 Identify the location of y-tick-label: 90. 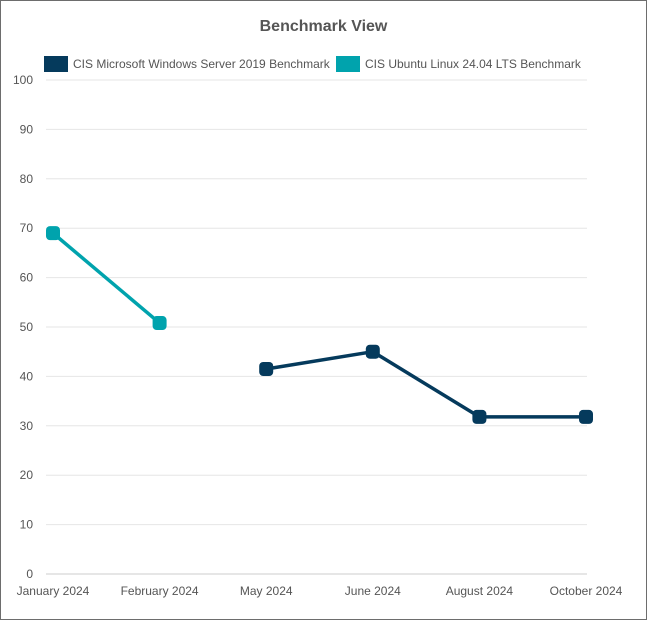
(27, 129).